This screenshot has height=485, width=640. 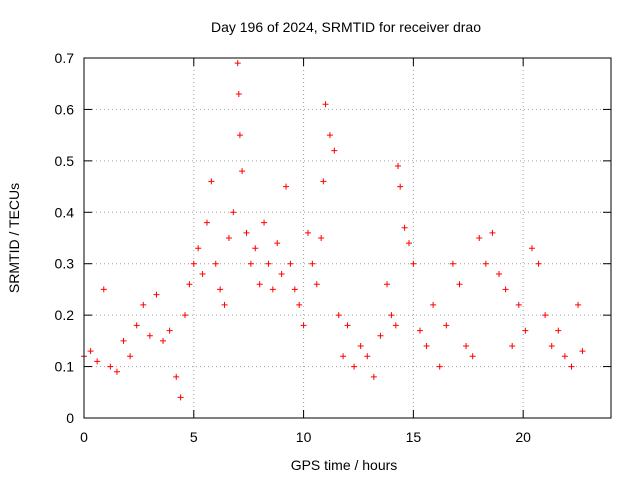 What do you see at coordinates (65, 58) in the screenshot?
I see `y-tick-label: 0.7` at bounding box center [65, 58].